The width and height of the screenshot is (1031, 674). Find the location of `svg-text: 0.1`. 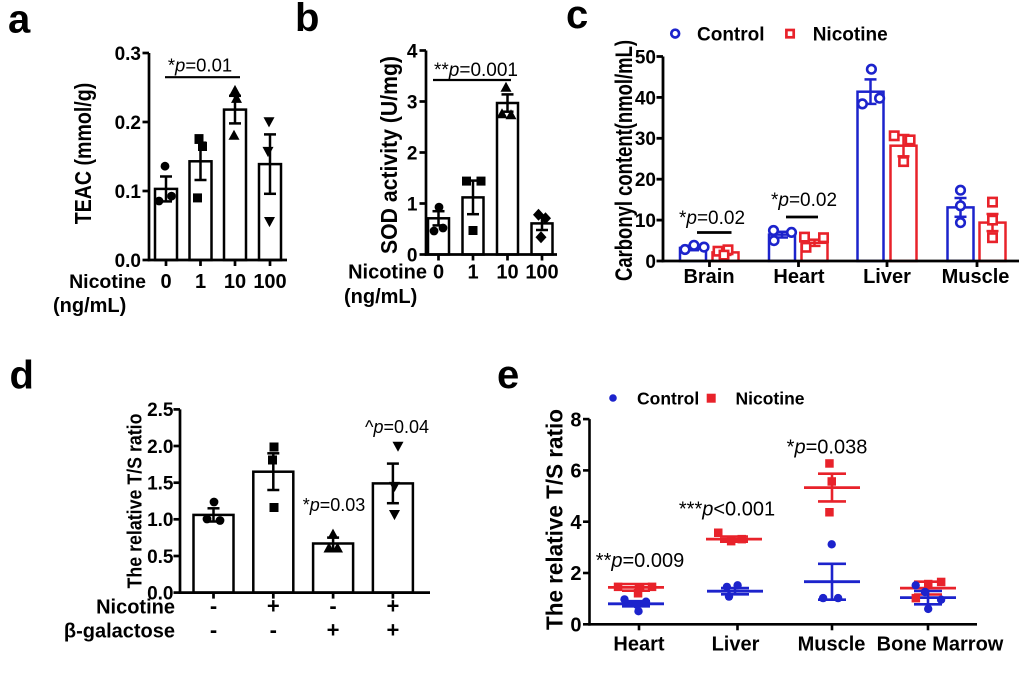

svg-text: 0.1 is located at coordinates (128, 192).